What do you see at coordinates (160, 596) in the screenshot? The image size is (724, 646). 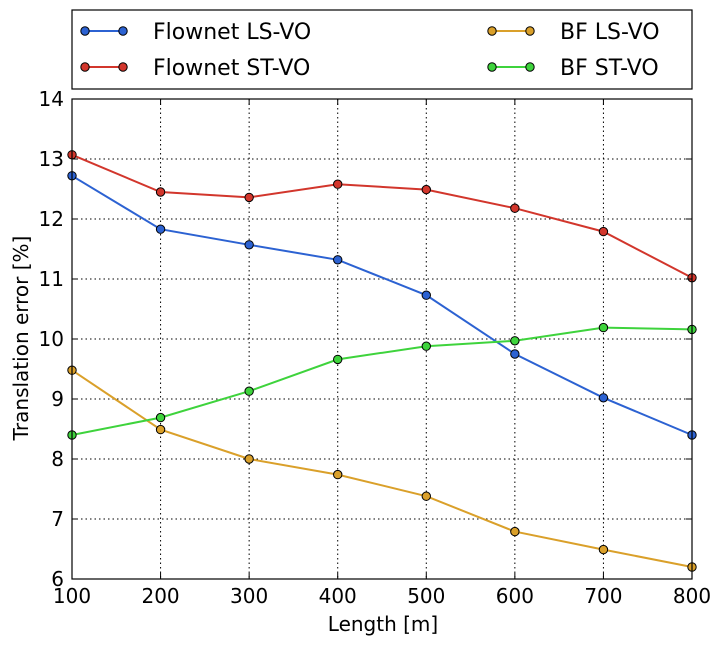 I see `x-tick-label-200: 200` at bounding box center [160, 596].